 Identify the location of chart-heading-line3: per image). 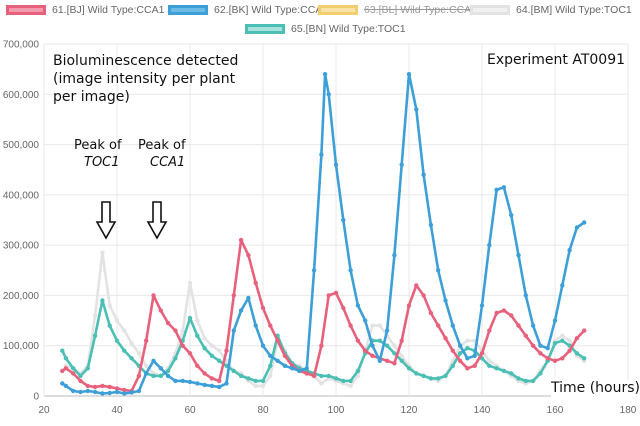
(91, 97).